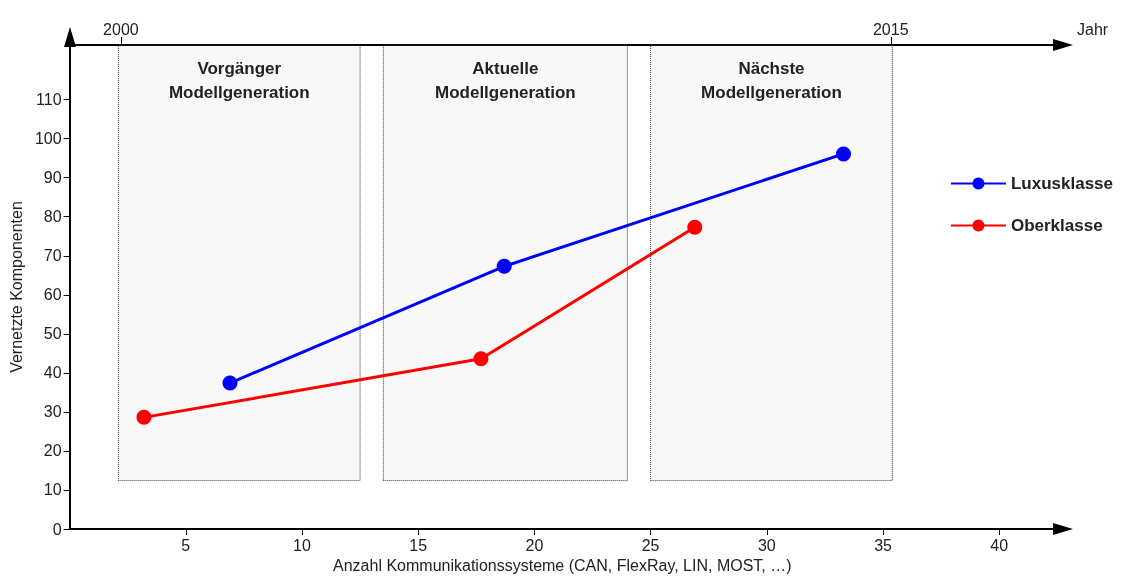 The height and width of the screenshot is (581, 1133). What do you see at coordinates (766, 545) in the screenshot?
I see `x-tick-label: 30` at bounding box center [766, 545].